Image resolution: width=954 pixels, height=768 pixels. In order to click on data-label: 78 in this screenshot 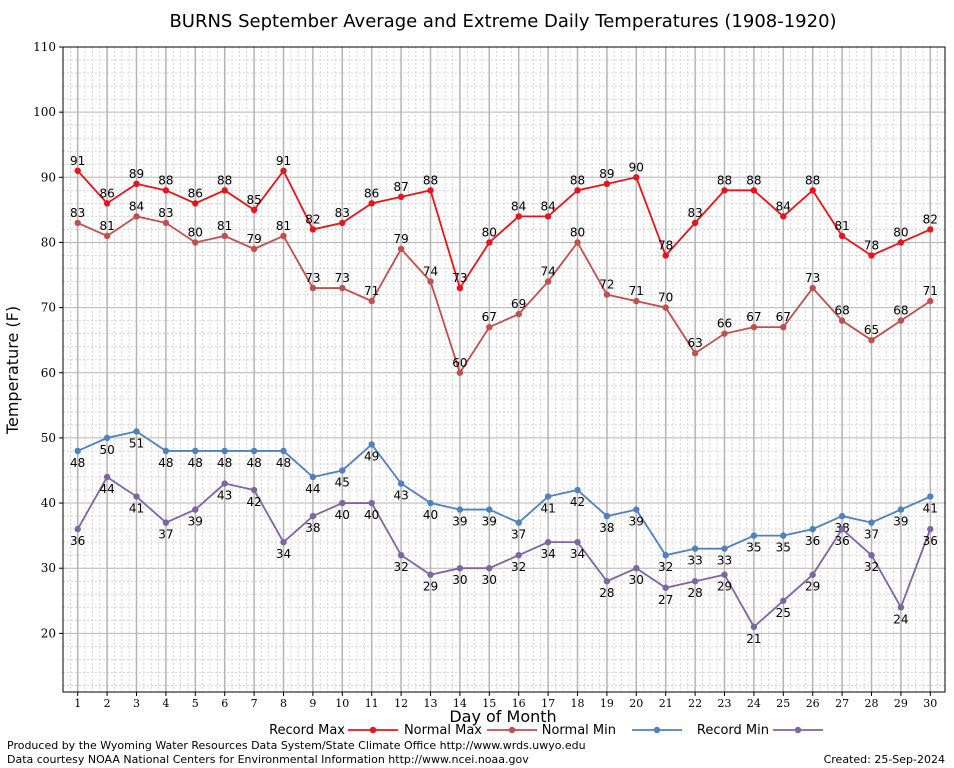, I will do `click(871, 245)`.